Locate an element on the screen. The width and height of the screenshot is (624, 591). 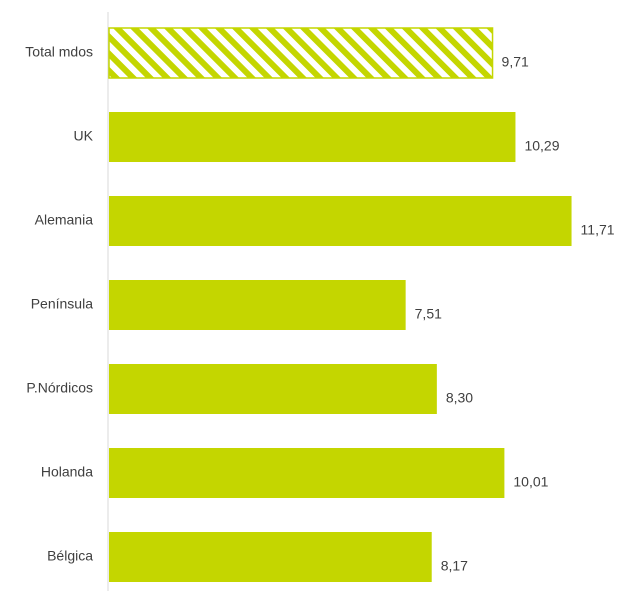
category-label-5: Holanda is located at coordinates (67, 472).